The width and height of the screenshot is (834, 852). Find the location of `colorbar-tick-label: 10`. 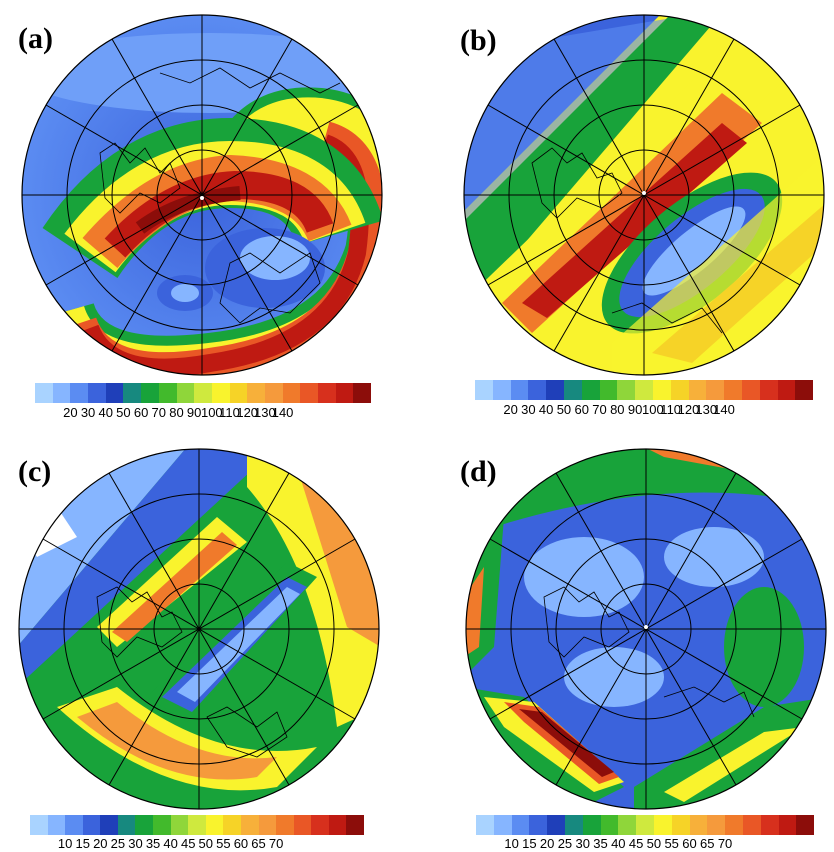

colorbar-tick-label: 10 is located at coordinates (511, 843).